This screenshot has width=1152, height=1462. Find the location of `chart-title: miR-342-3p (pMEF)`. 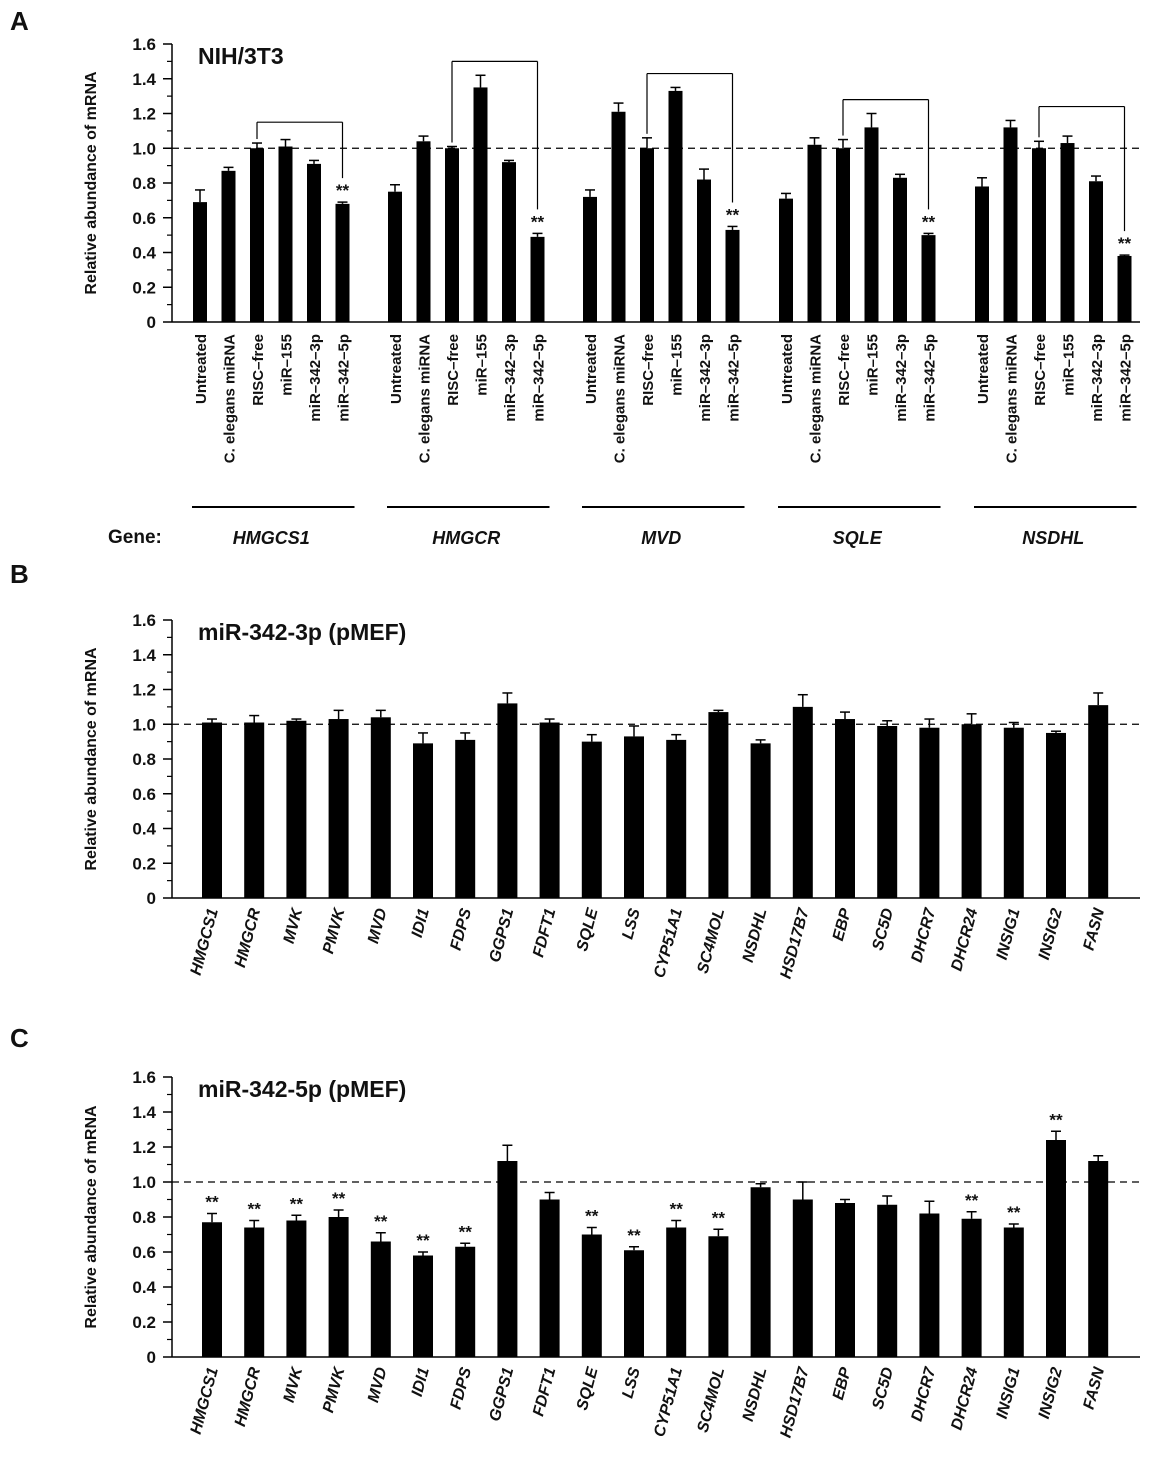

chart-title: miR-342-3p (pMEF) is located at coordinates (302, 632).